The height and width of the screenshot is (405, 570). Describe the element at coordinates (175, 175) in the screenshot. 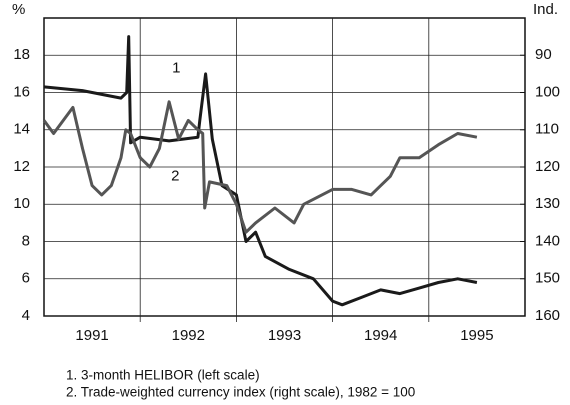

I see `annotation: 2` at that location.